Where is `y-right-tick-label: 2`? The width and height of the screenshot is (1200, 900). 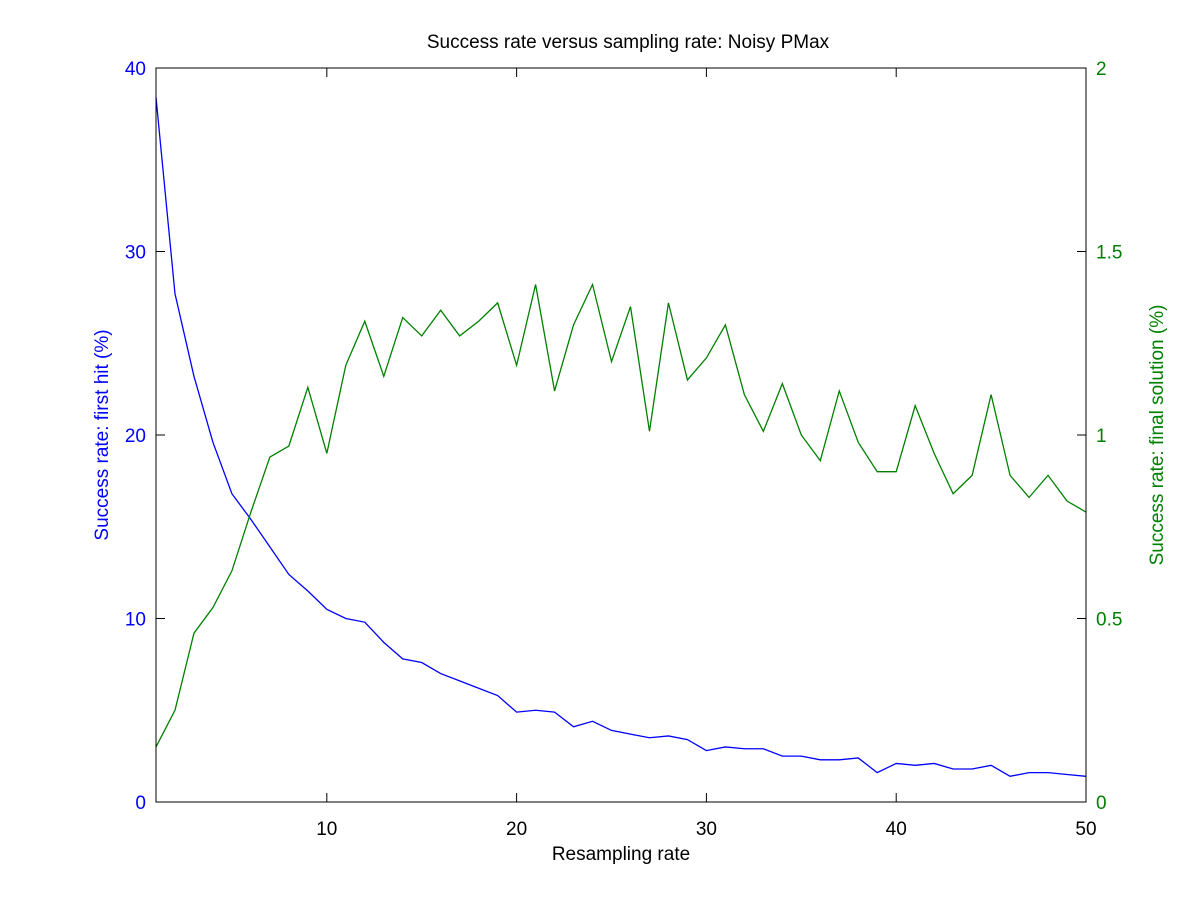 y-right-tick-label: 2 is located at coordinates (1101, 69).